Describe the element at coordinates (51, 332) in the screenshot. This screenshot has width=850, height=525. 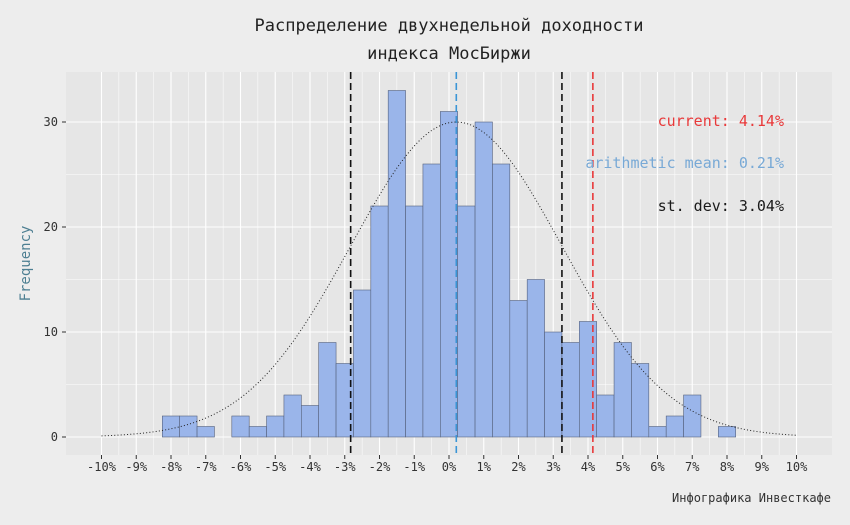
I see `y-tick-label: 10` at that location.